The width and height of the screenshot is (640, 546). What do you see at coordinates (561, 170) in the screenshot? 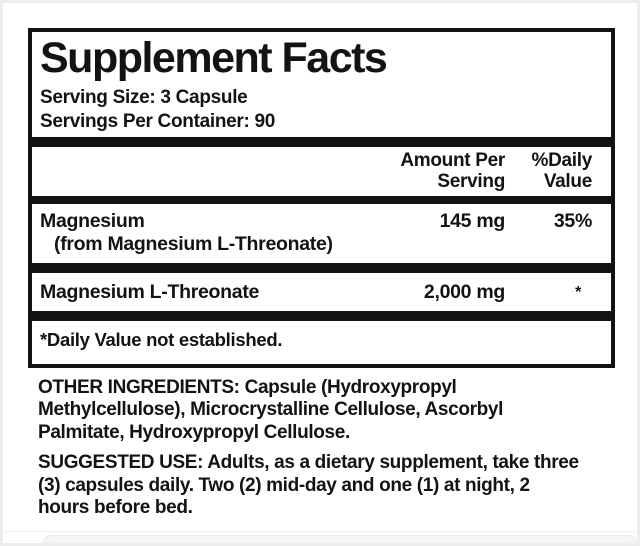
I see `daily-value-header: %Daily Value` at bounding box center [561, 170].